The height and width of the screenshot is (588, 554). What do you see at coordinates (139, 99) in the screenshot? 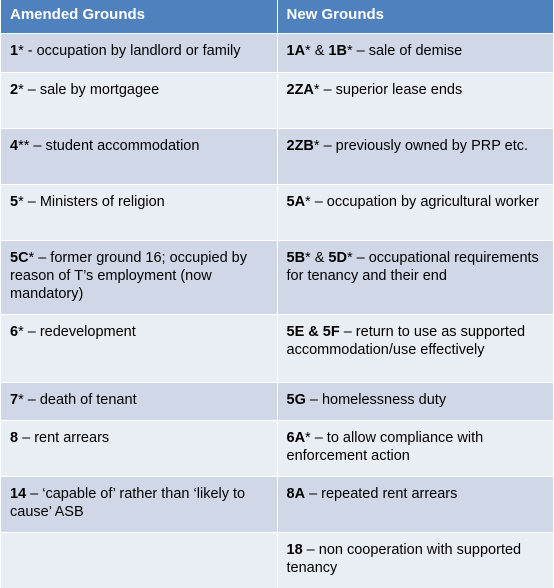
I see `amended-cell: 2* – sale by mortgagee` at bounding box center [139, 99].